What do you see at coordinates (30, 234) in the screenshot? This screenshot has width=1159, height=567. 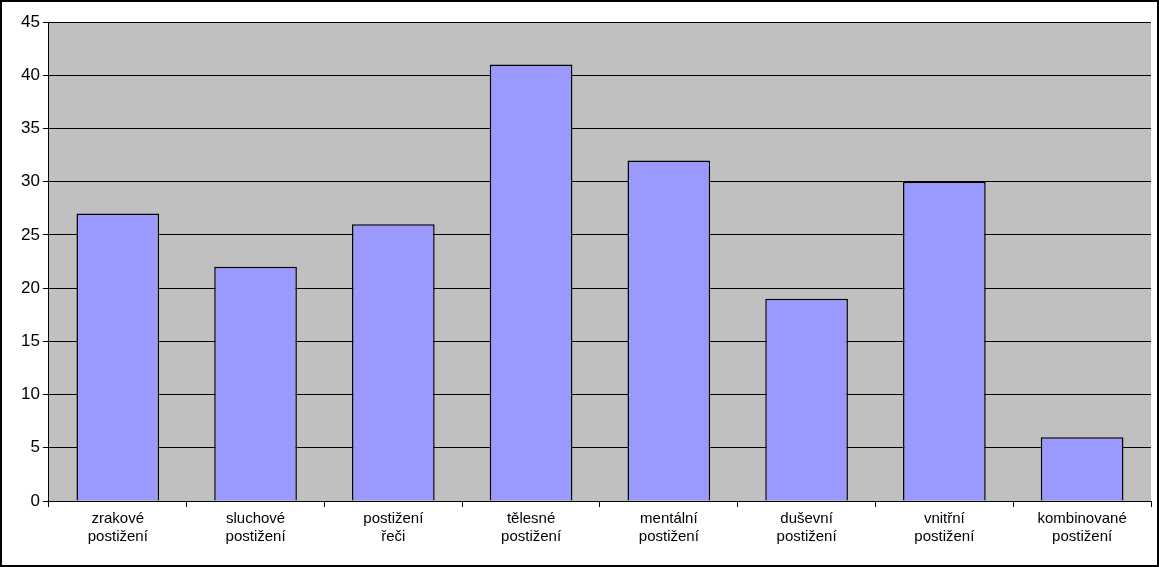 I see `y-tick-label: 25` at bounding box center [30, 234].